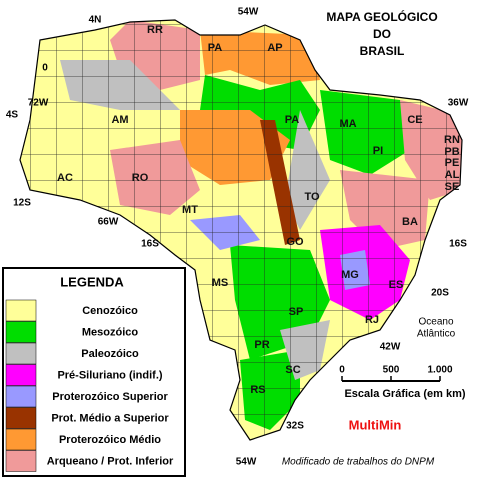 The width and height of the screenshot is (480, 480). Describe the element at coordinates (296, 312) in the screenshot. I see `state-label: SP` at that location.